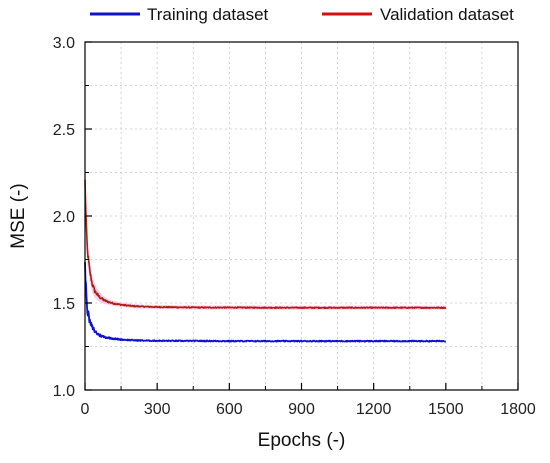 This screenshot has width=550, height=463. What do you see at coordinates (64, 304) in the screenshot?
I see `y-tick-label: 1.5` at bounding box center [64, 304].